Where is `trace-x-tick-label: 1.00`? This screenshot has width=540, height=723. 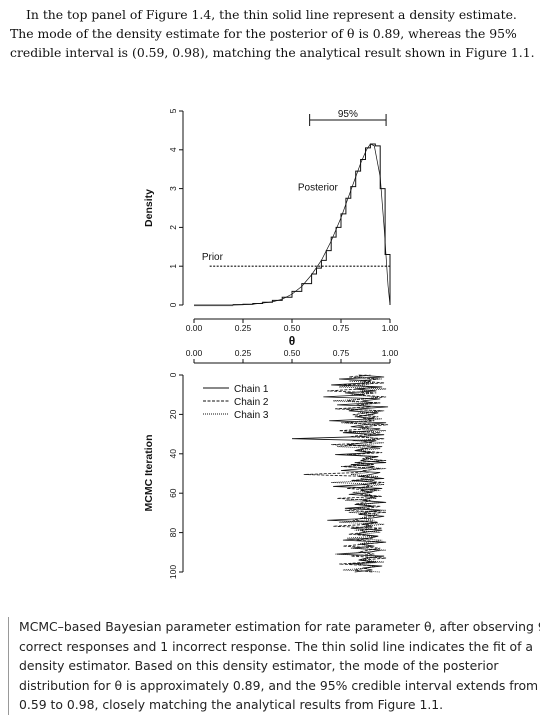 trace-x-tick-label: 1.00 is located at coordinates (390, 353).